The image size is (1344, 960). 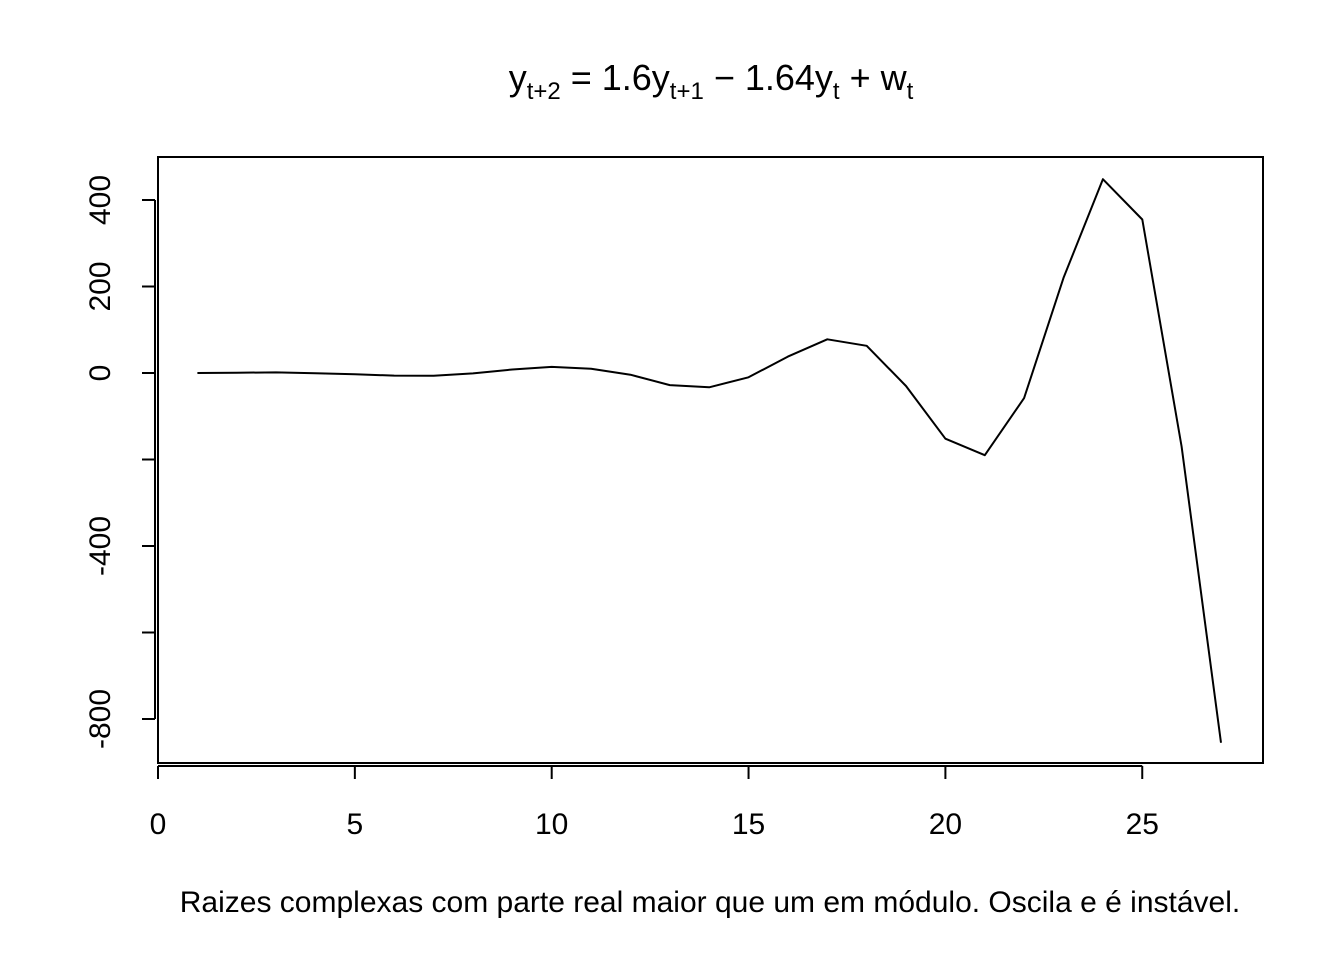 I want to click on title-sub-t: t, so click(x=836, y=91).